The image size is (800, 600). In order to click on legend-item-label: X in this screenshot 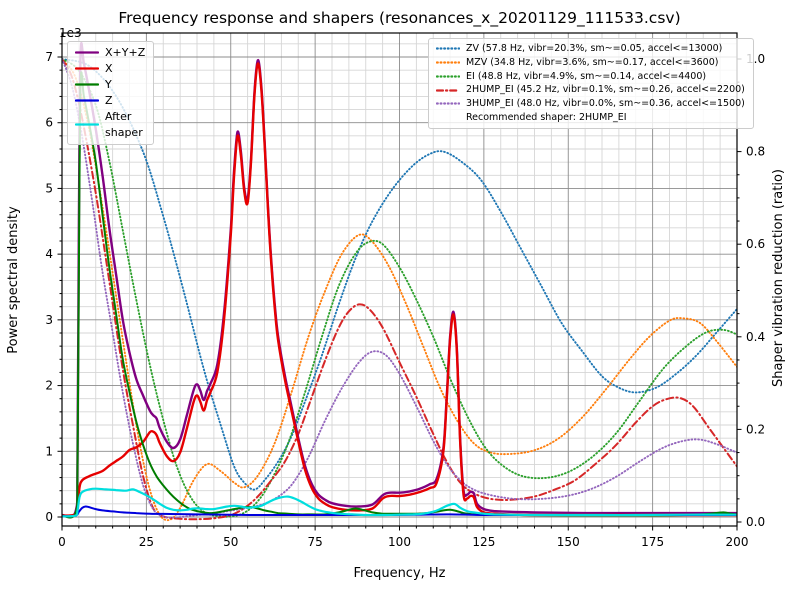, I will do `click(109, 68)`.